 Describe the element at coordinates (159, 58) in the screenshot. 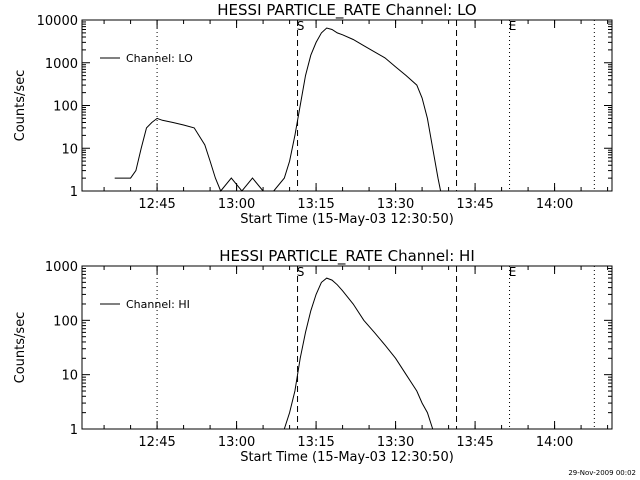

I see `legend-label: Channel: LO` at that location.